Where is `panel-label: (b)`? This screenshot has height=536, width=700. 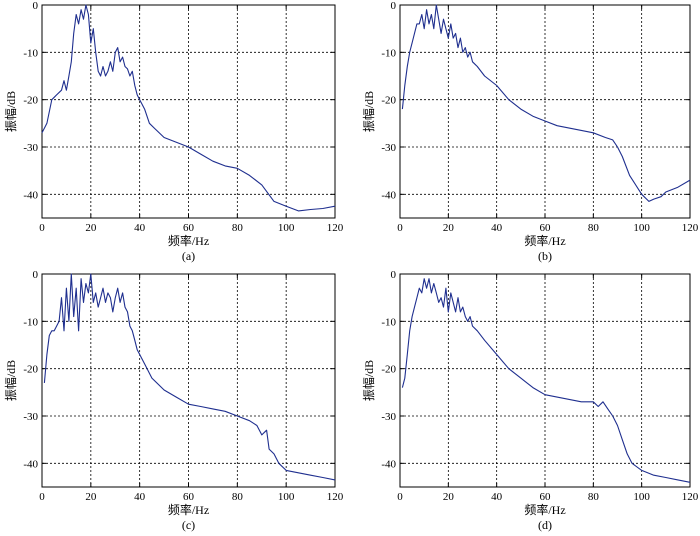 panel-label: (b) is located at coordinates (545, 256).